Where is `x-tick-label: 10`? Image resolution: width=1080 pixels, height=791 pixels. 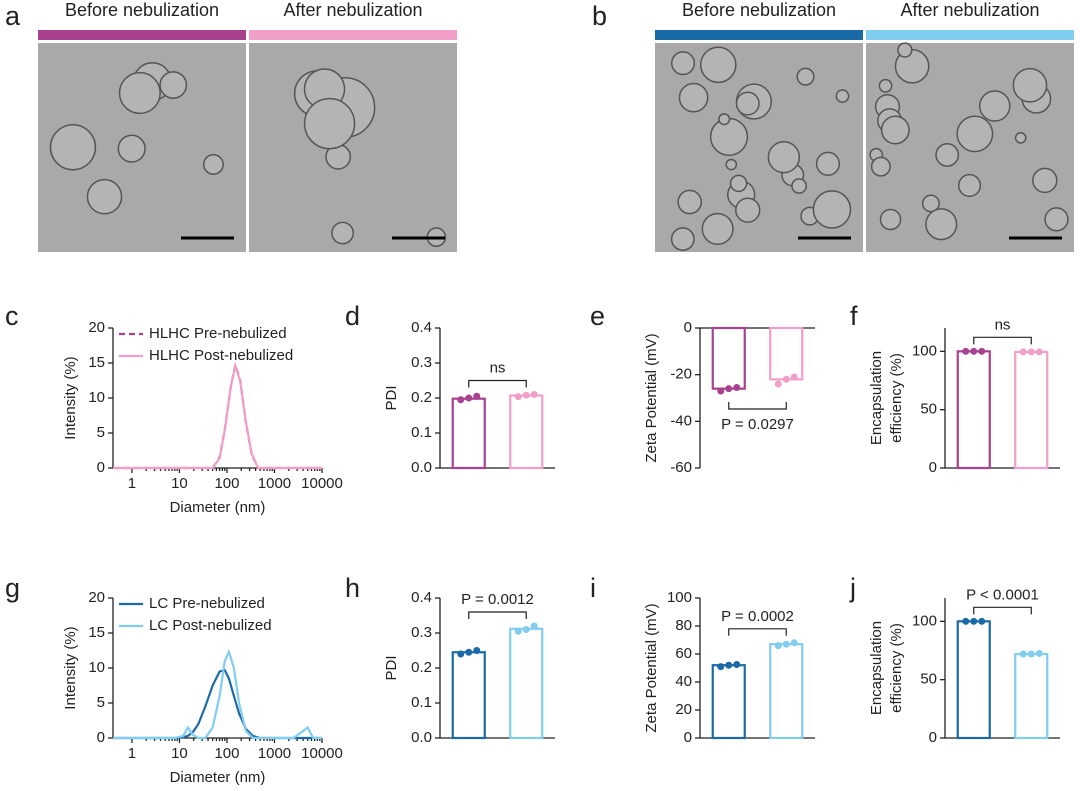 x-tick-label: 10 is located at coordinates (179, 753).